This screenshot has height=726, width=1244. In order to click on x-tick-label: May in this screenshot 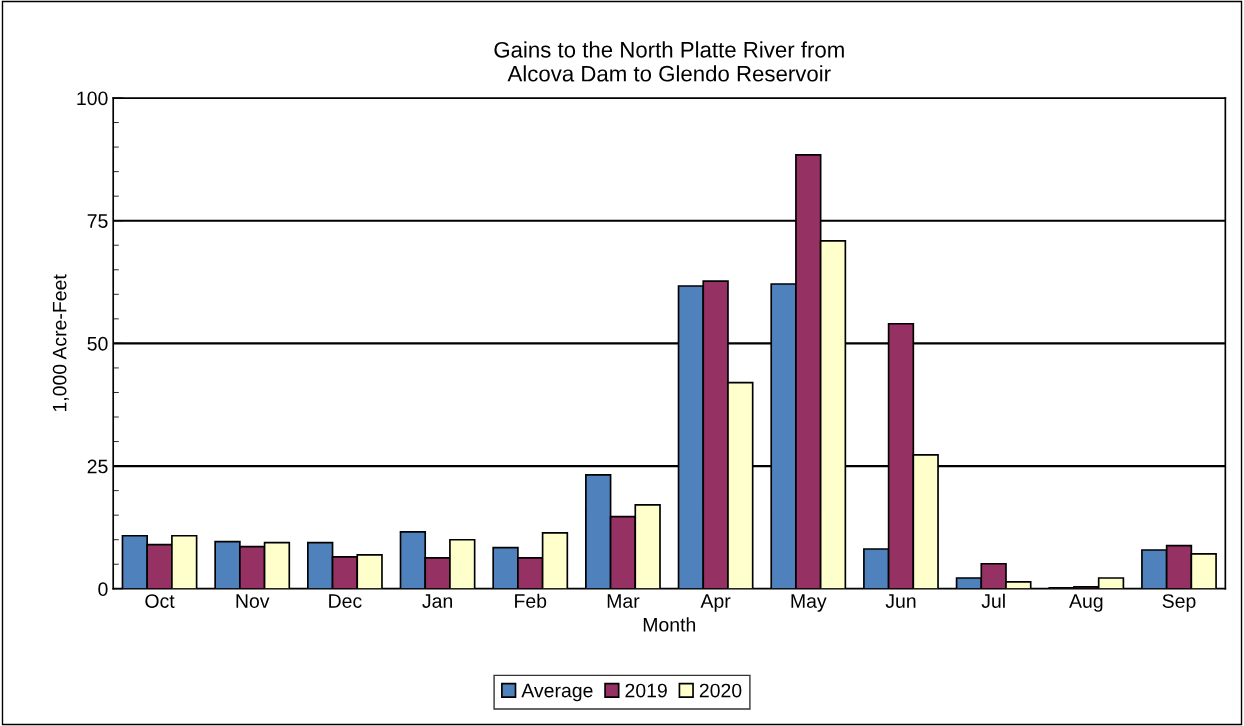, I will do `click(809, 603)`.